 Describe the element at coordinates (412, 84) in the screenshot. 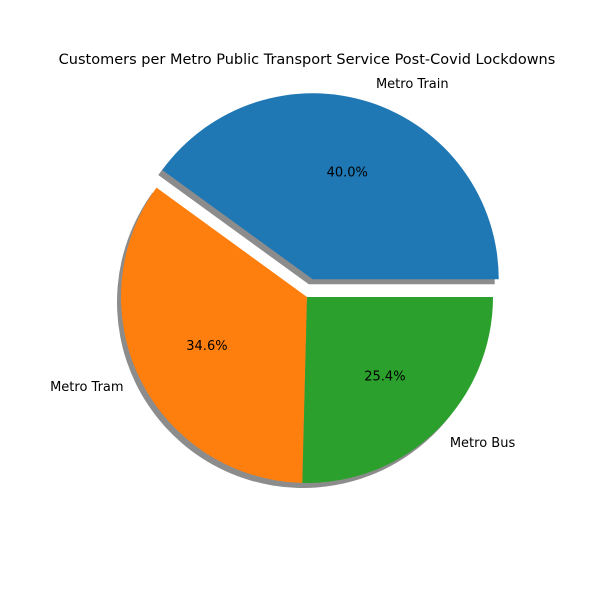

I see `category-label-metro-train: Metro Train` at that location.